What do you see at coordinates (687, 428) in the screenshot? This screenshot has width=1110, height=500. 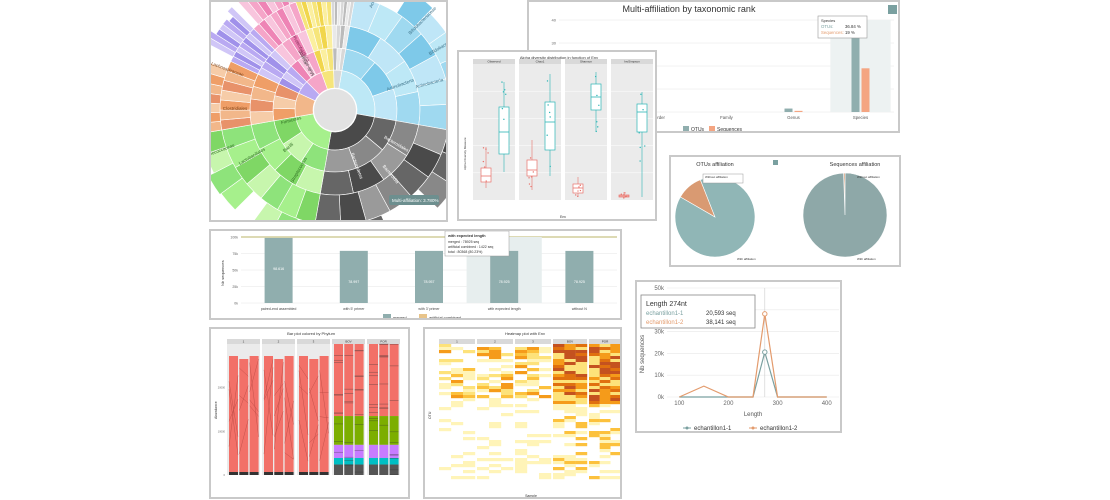 I see `legend-marker` at bounding box center [687, 428].